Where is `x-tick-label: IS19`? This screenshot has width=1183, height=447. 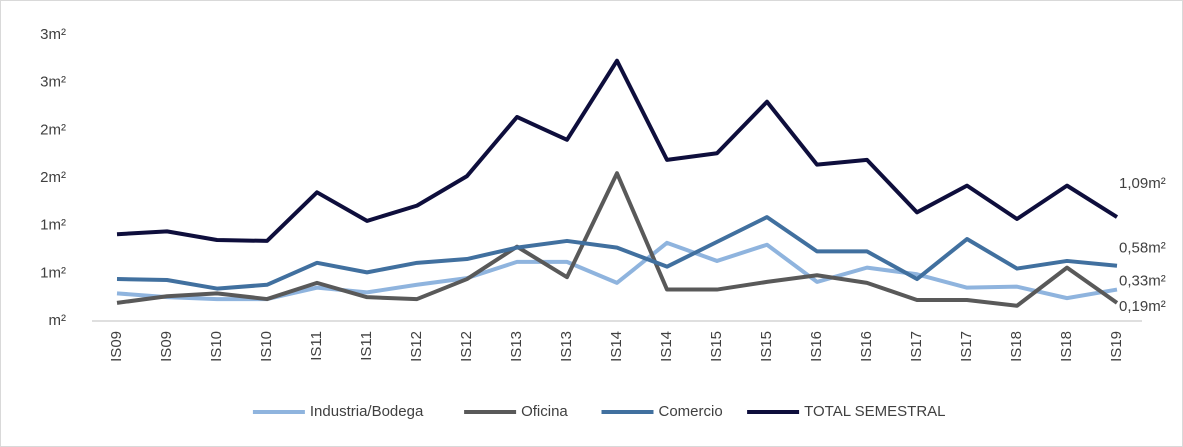
x-tick-label: IS19 is located at coordinates (1116, 346).